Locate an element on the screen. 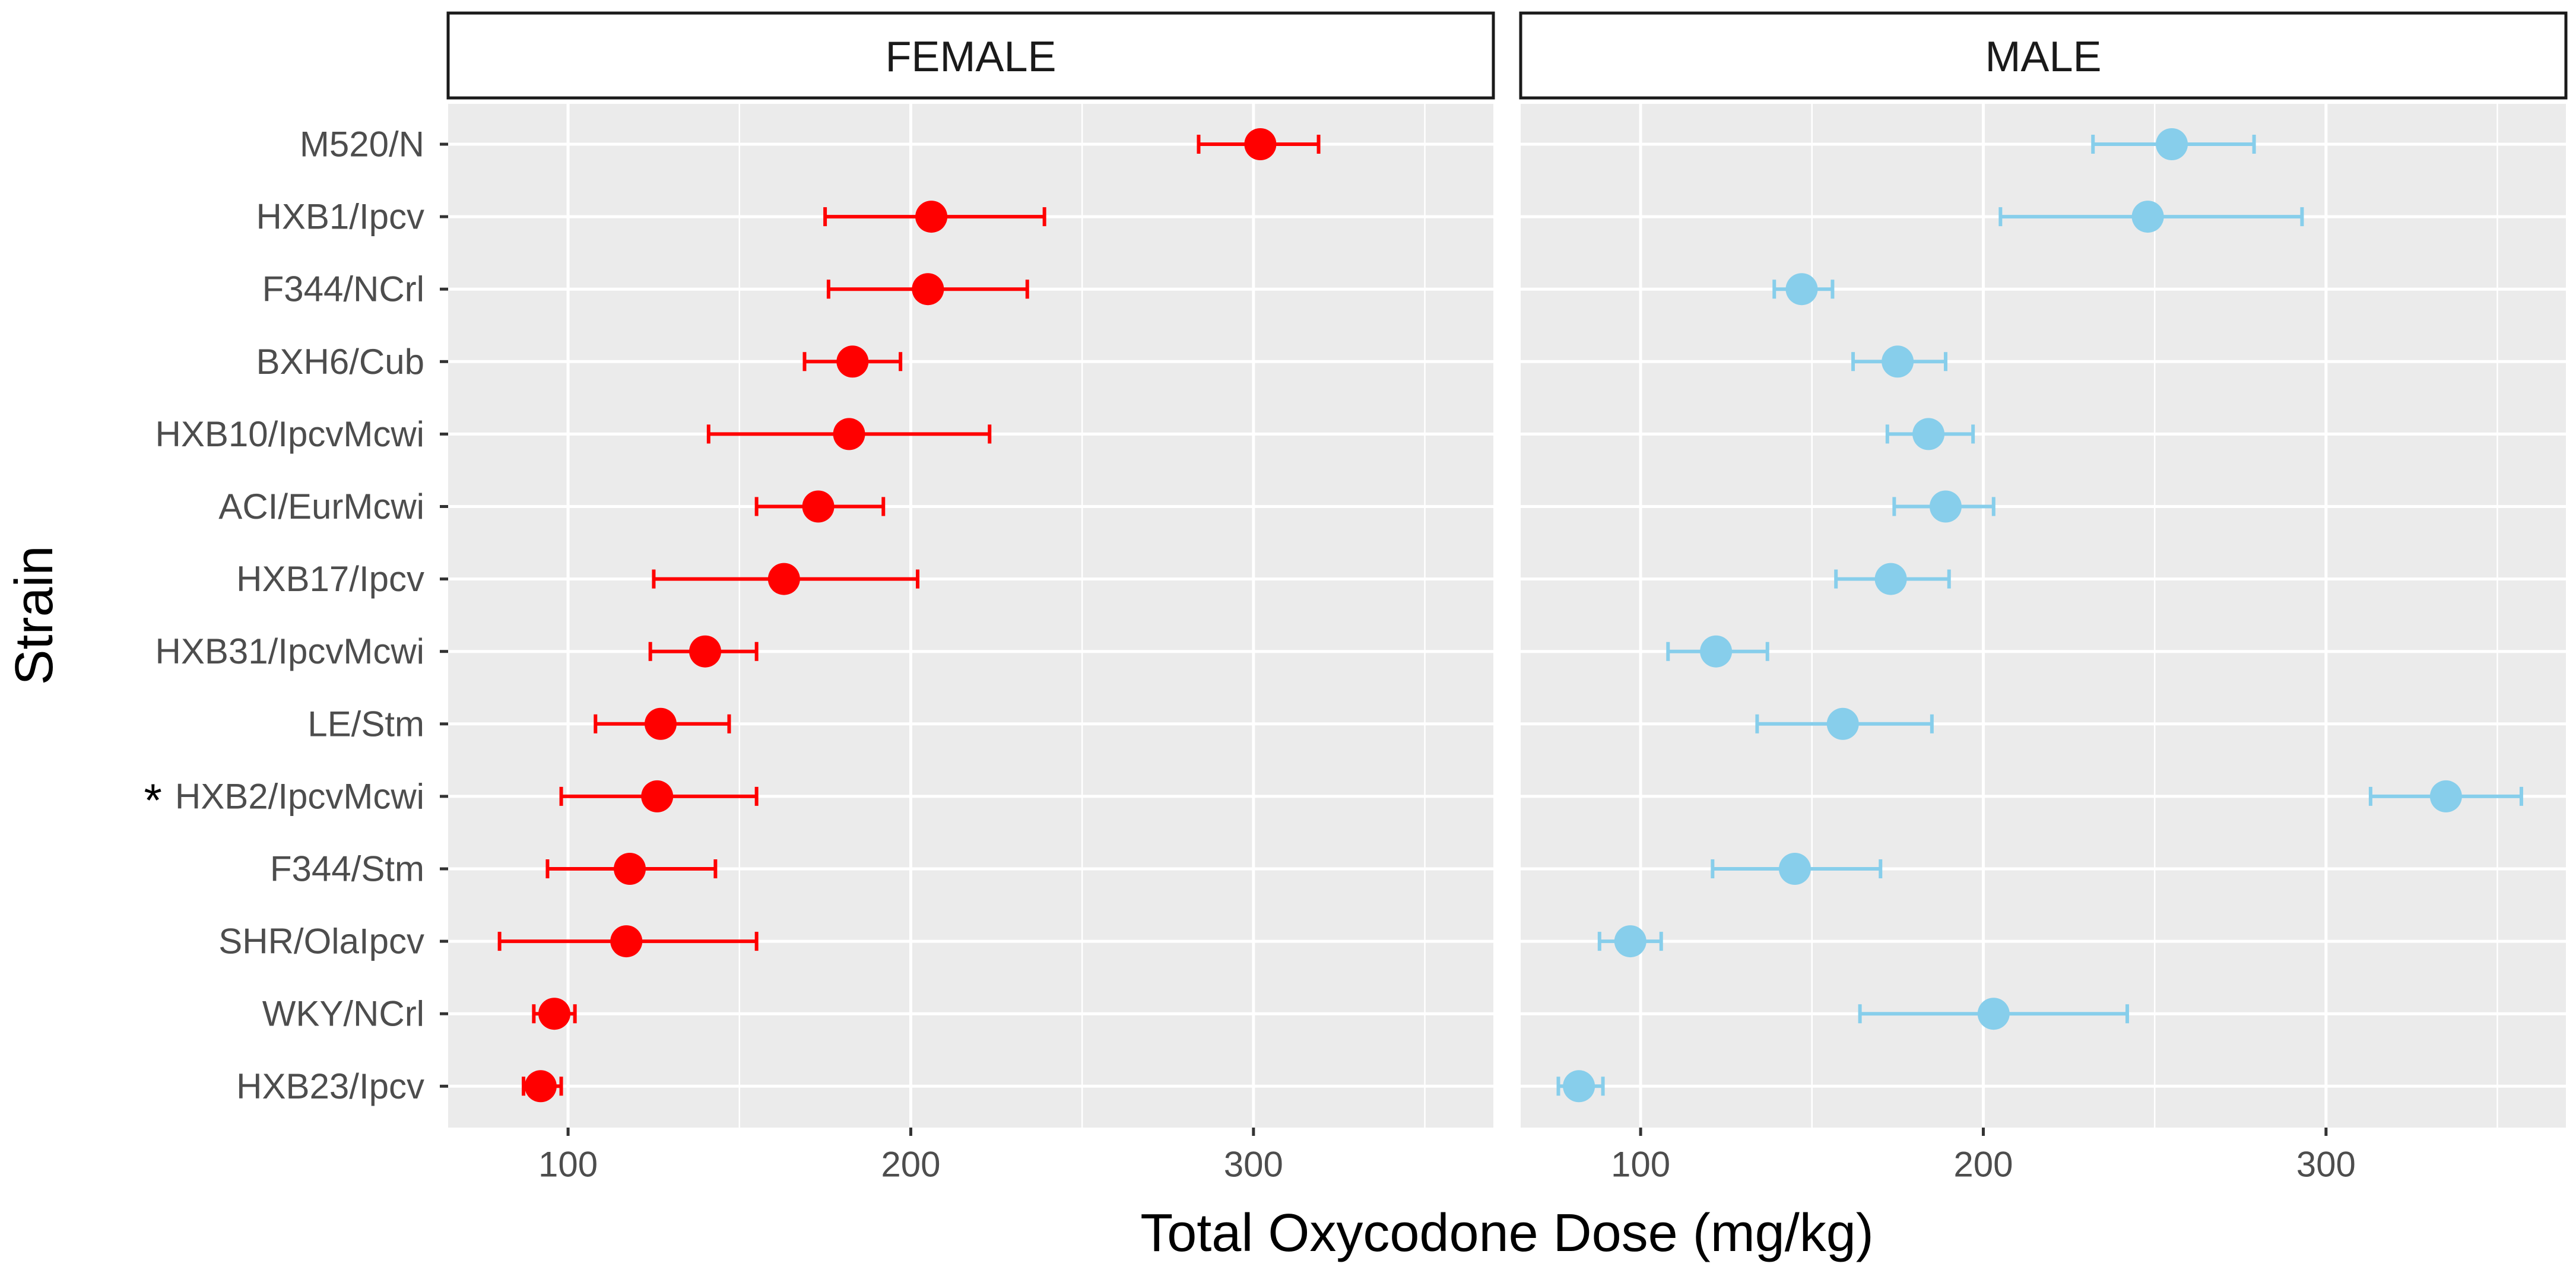  y-tick-label-hxb10-ipcvmcwi: HXB10/IpcvMcwi is located at coordinates (290, 434).